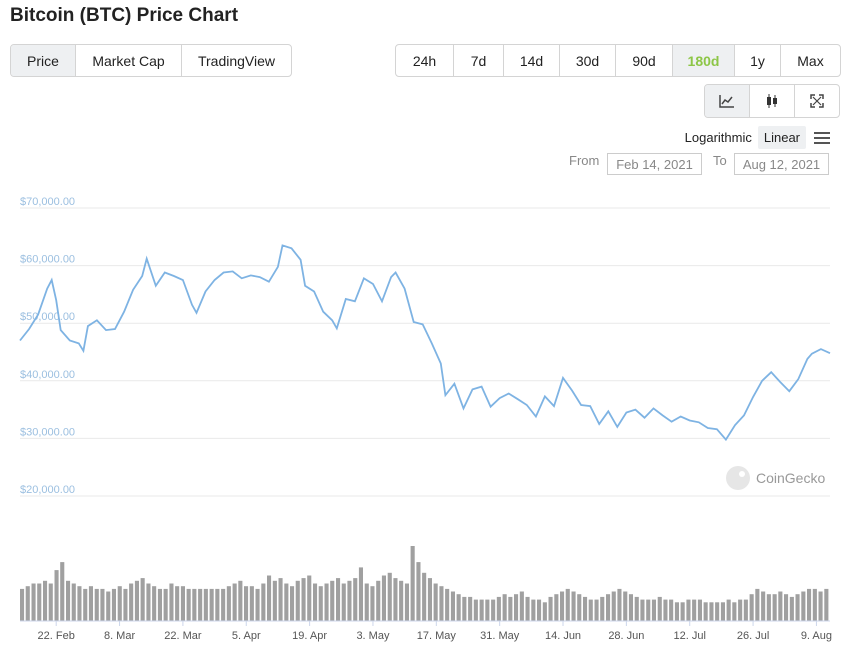 This screenshot has width=844, height=647. What do you see at coordinates (718, 137) in the screenshot?
I see `logarithmic-option: Logarithmic` at bounding box center [718, 137].